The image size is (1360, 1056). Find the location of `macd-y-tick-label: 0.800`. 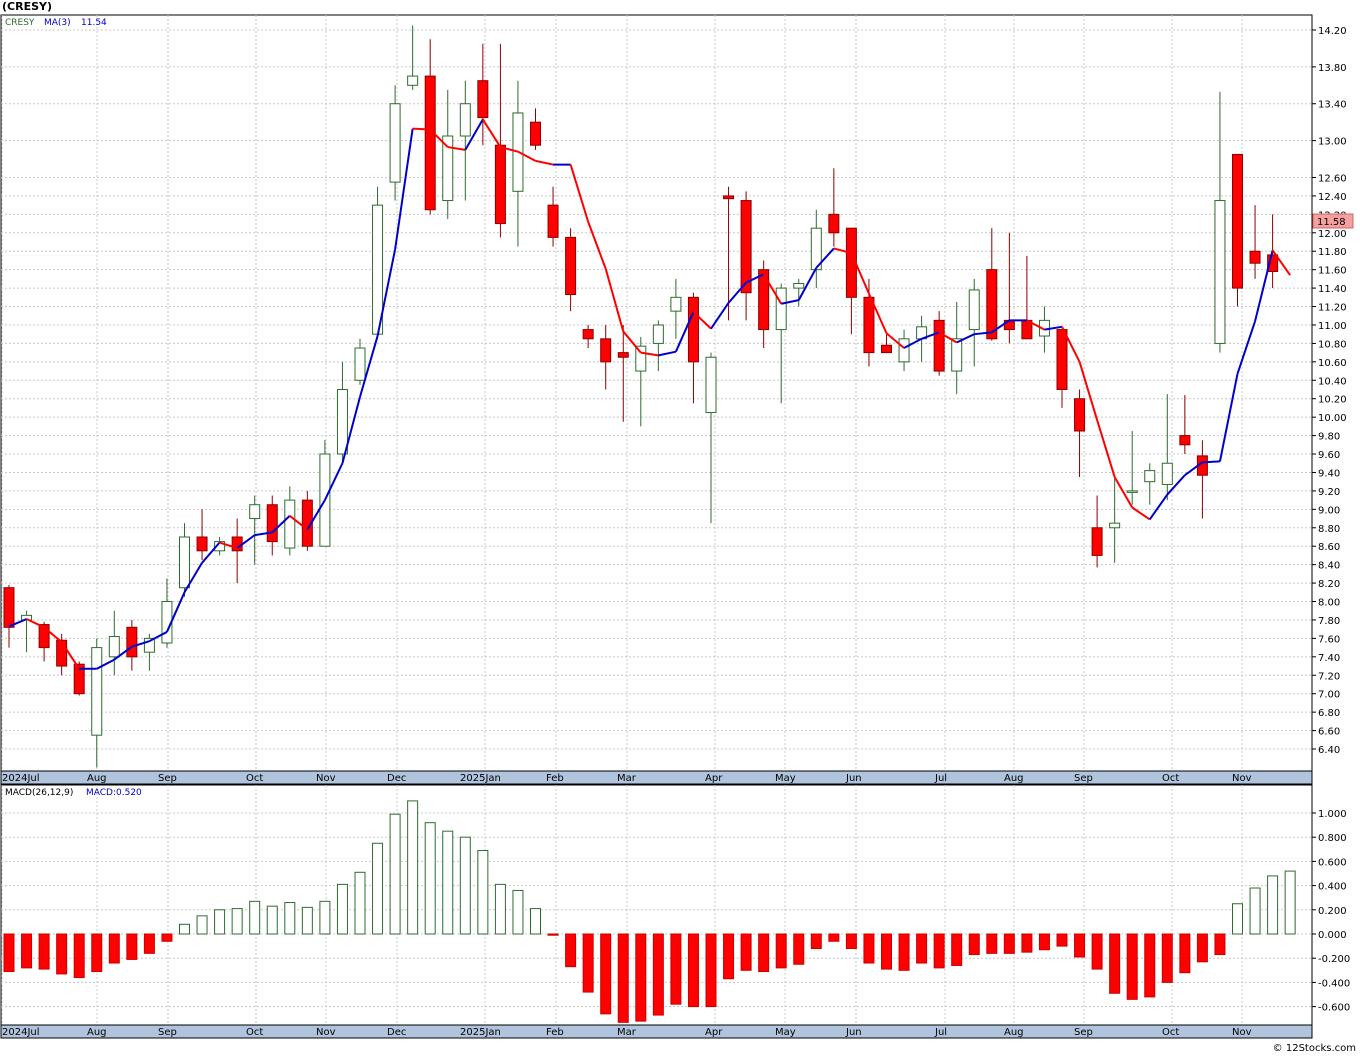

macd-y-tick-label: 0.800 is located at coordinates (1332, 838).